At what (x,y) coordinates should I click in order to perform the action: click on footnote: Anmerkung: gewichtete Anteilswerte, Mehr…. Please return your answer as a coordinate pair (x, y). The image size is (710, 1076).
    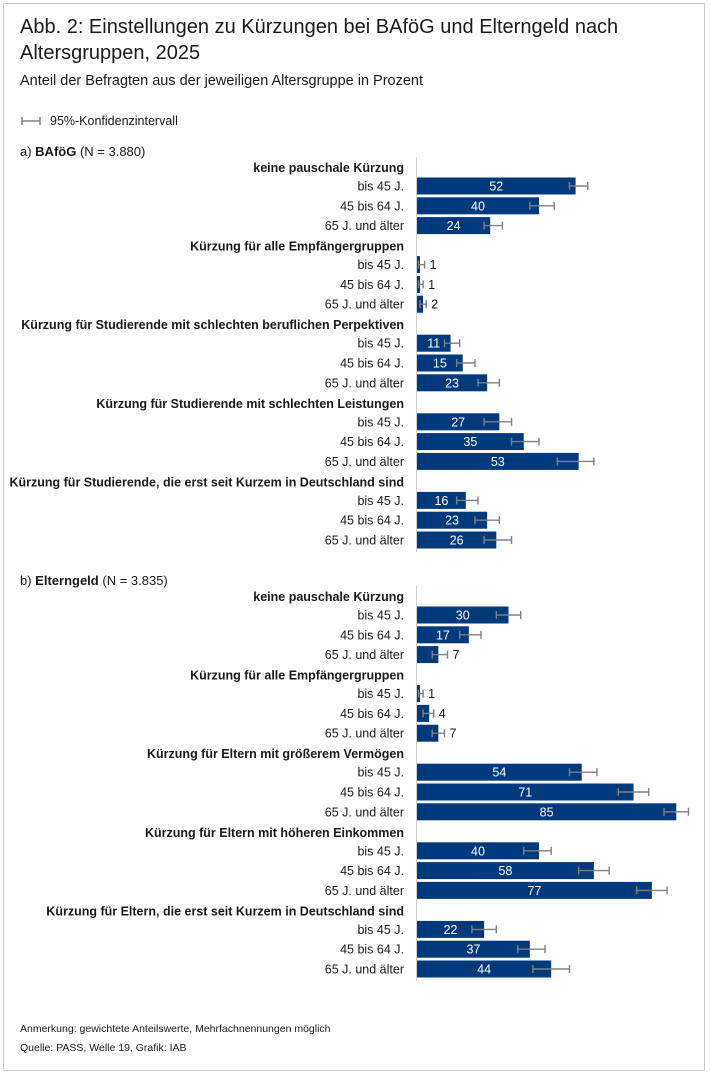
    Looking at the image, I should click on (175, 1029).